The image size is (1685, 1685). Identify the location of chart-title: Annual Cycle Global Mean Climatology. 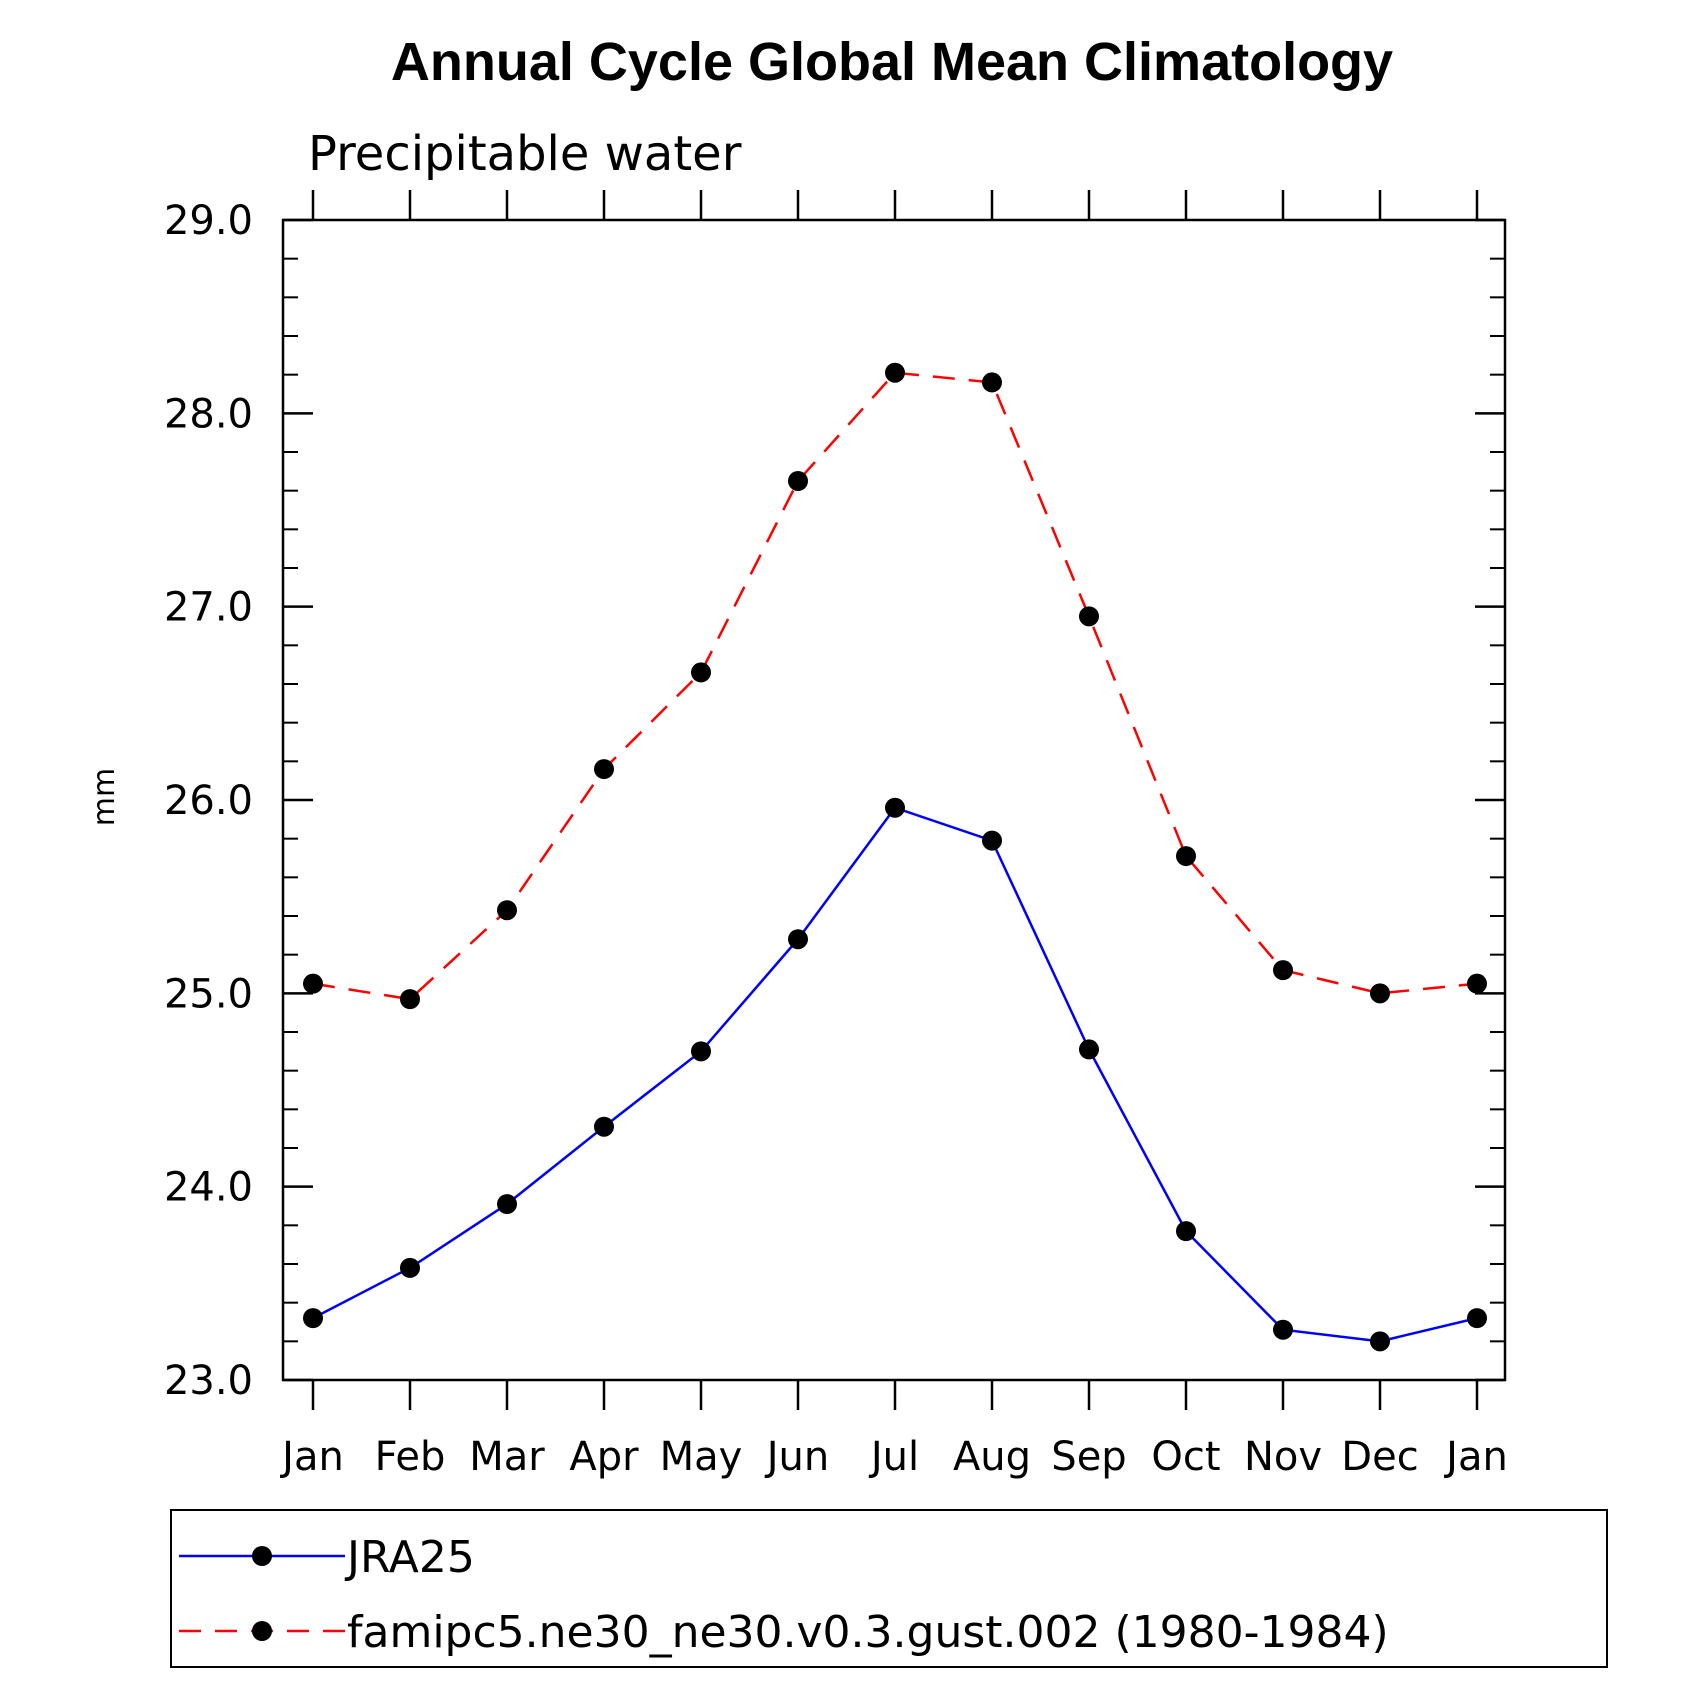
(892, 62).